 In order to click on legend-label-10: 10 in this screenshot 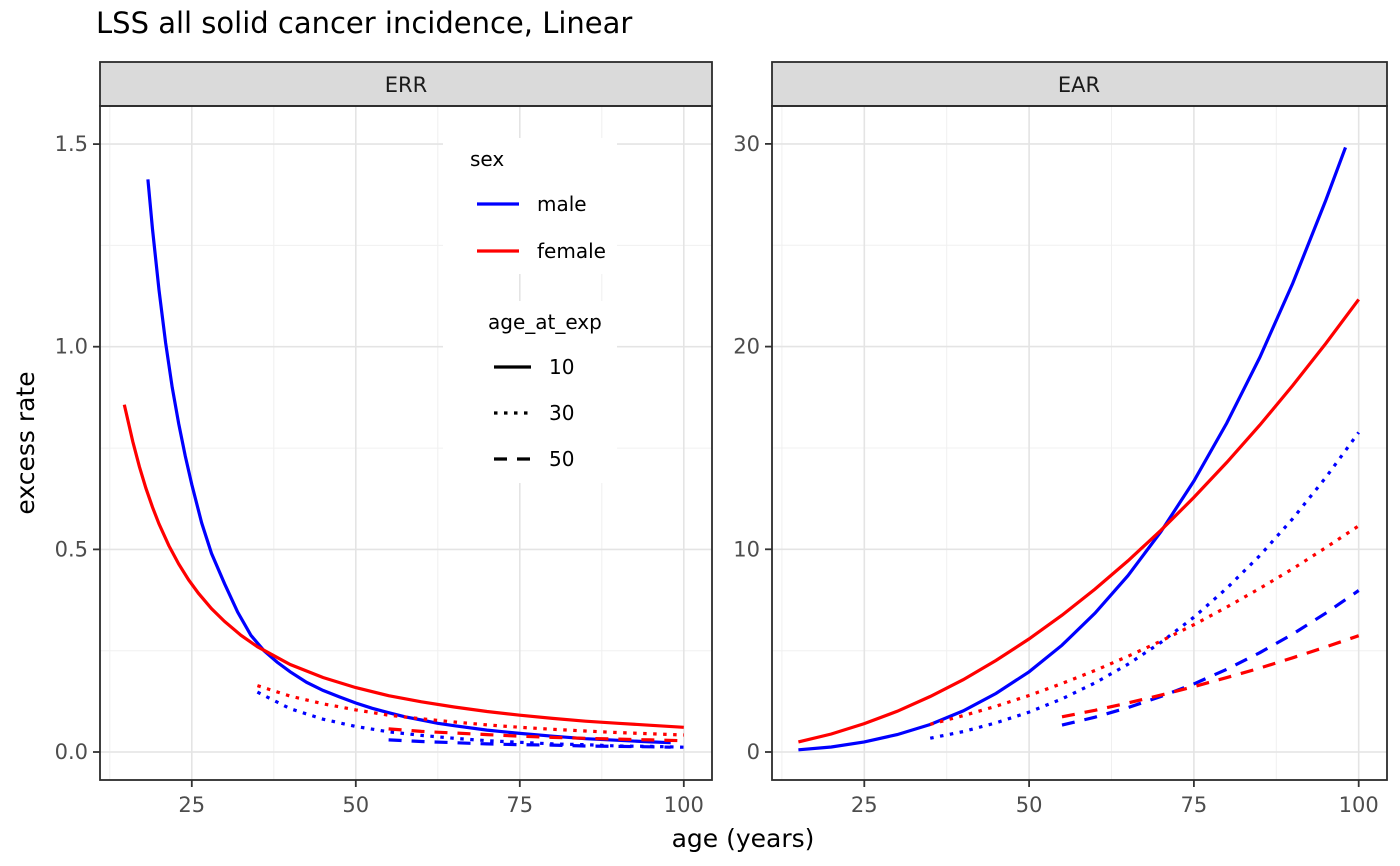, I will do `click(561, 367)`.